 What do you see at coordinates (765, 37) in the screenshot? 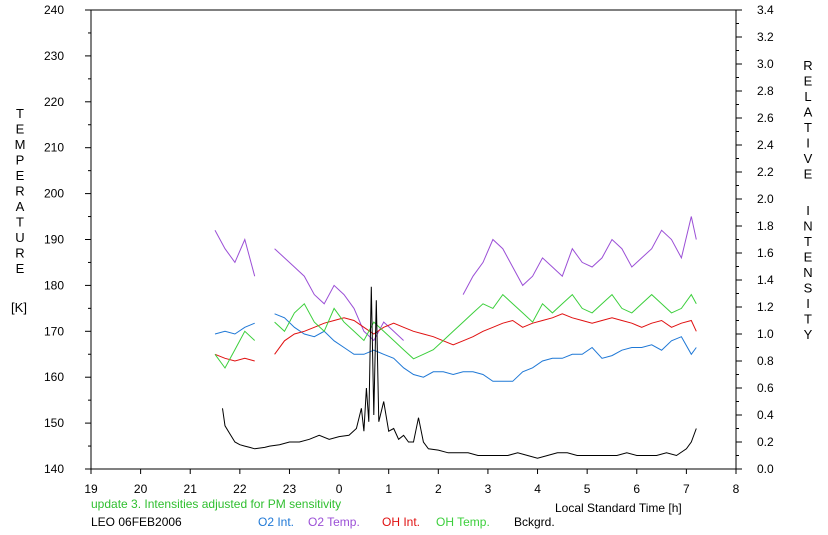
I see `y-right-tick-label: 3.2` at bounding box center [765, 37].